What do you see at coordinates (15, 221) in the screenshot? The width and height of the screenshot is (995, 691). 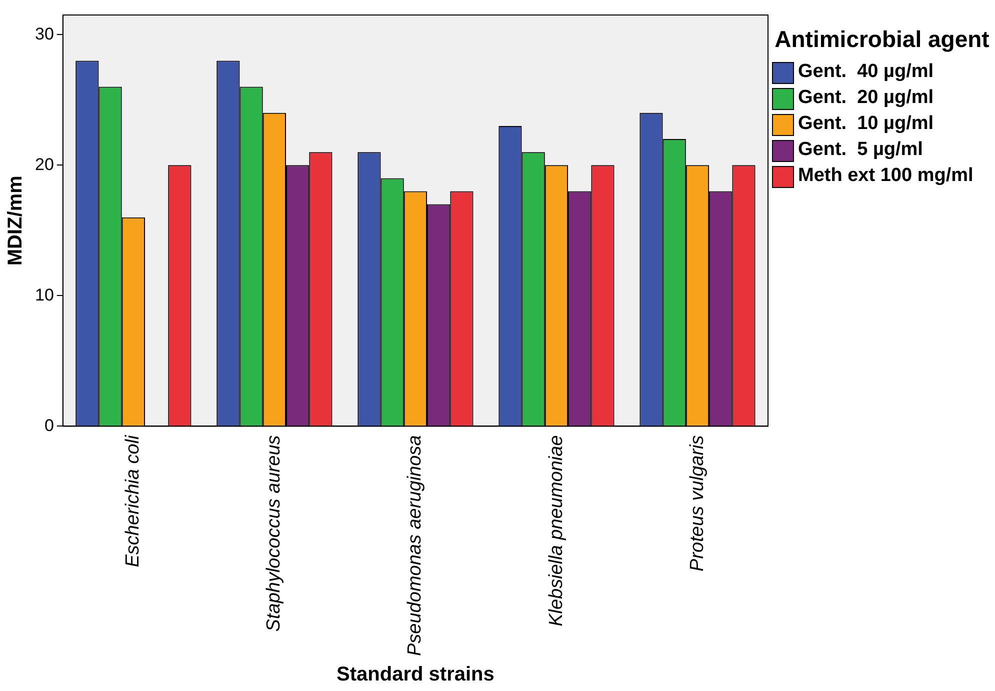 I see `y-axis-title: MDIZ/mm` at bounding box center [15, 221].